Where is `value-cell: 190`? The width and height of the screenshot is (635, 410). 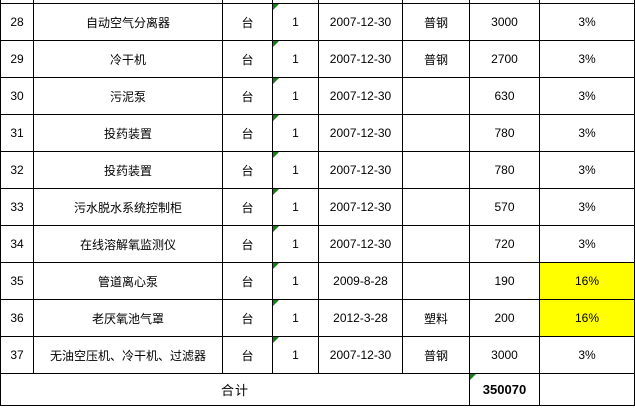
value-cell: 190 is located at coordinates (504, 281).